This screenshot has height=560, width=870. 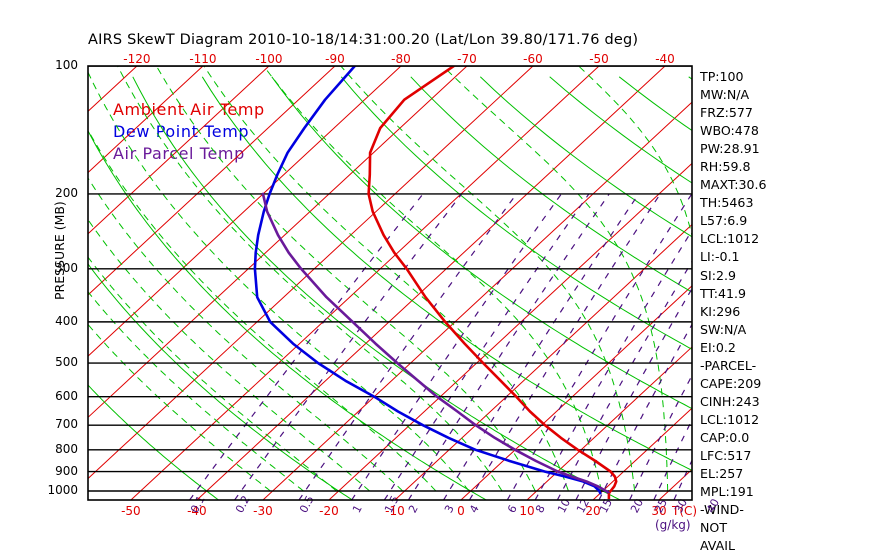 What do you see at coordinates (659, 511) in the screenshot?
I see `temp-bottom-tick-30: 30` at bounding box center [659, 511].